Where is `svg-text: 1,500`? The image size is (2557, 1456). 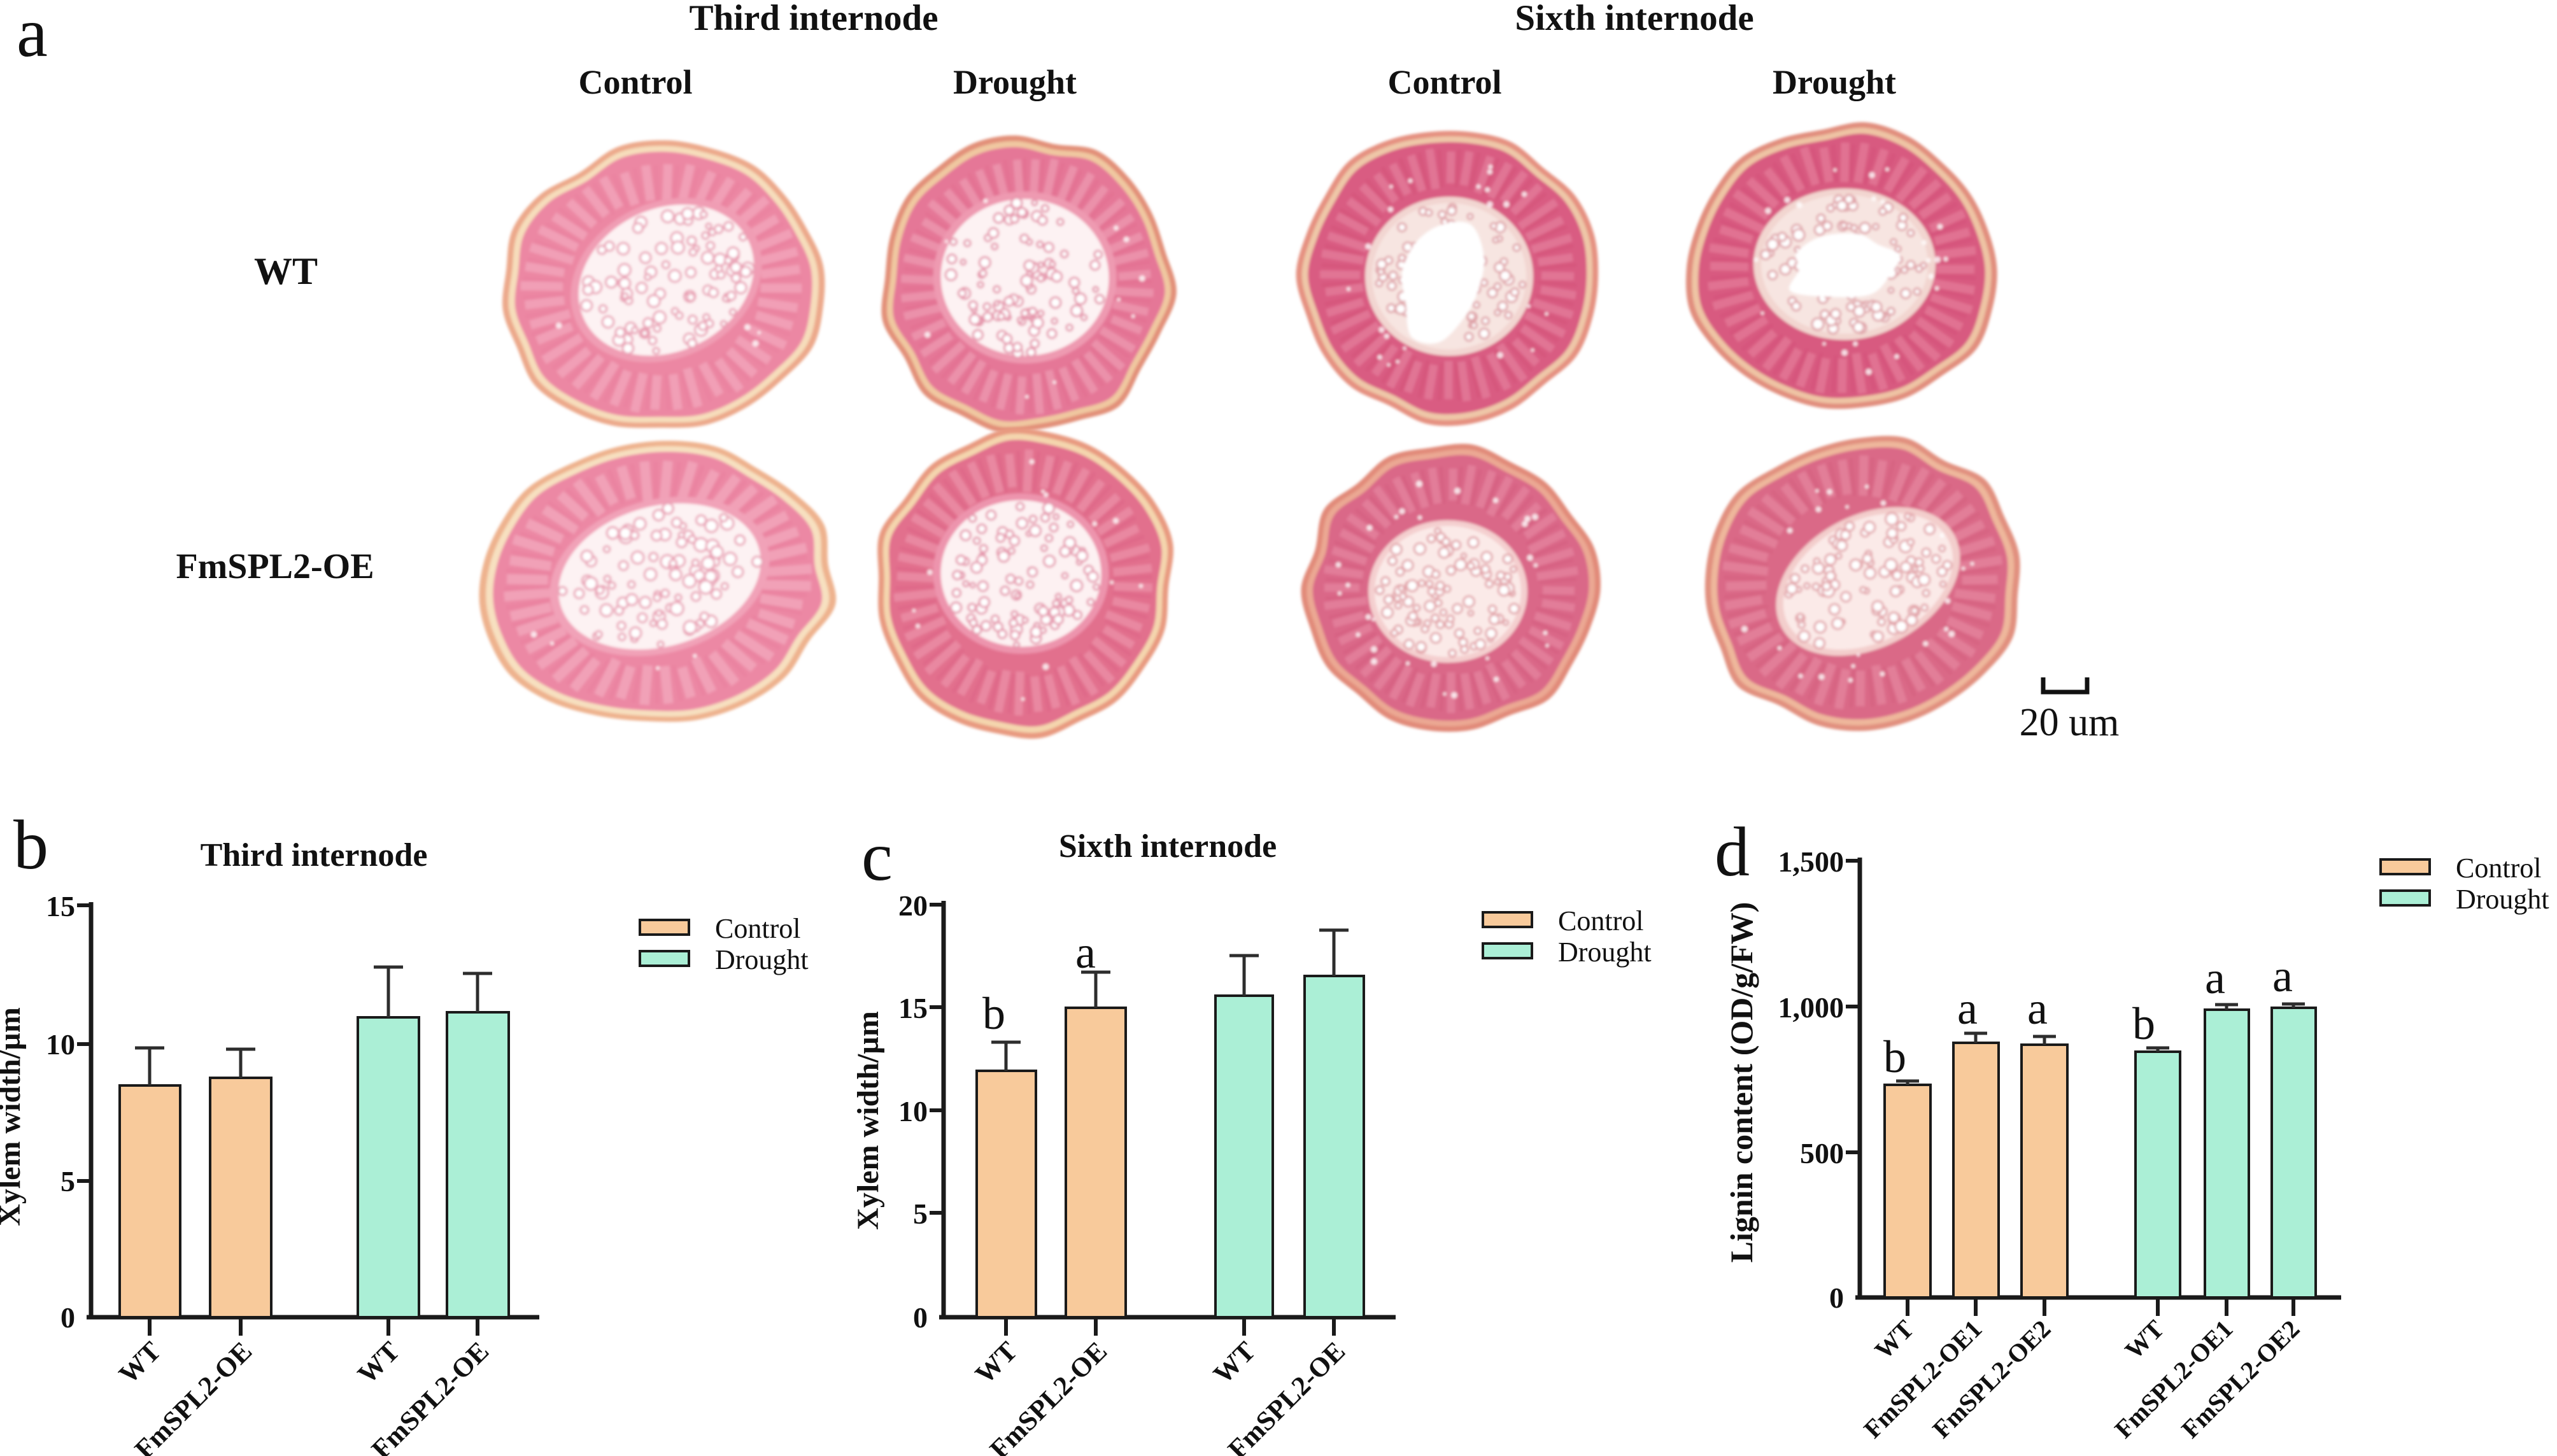
svg-text: 1,500 is located at coordinates (1812, 861).